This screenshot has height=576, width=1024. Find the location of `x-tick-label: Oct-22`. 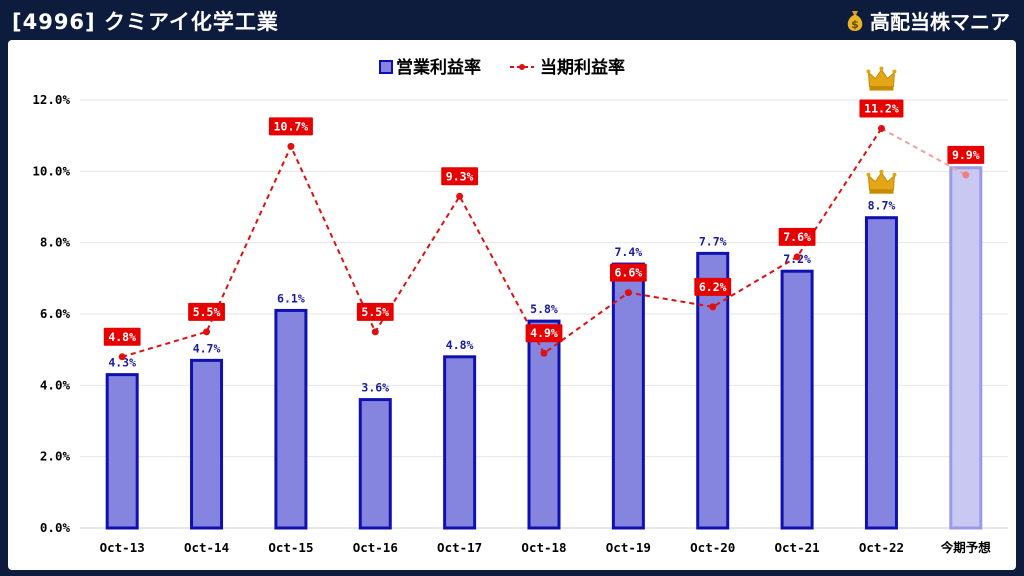

x-tick-label: Oct-22 is located at coordinates (881, 547).